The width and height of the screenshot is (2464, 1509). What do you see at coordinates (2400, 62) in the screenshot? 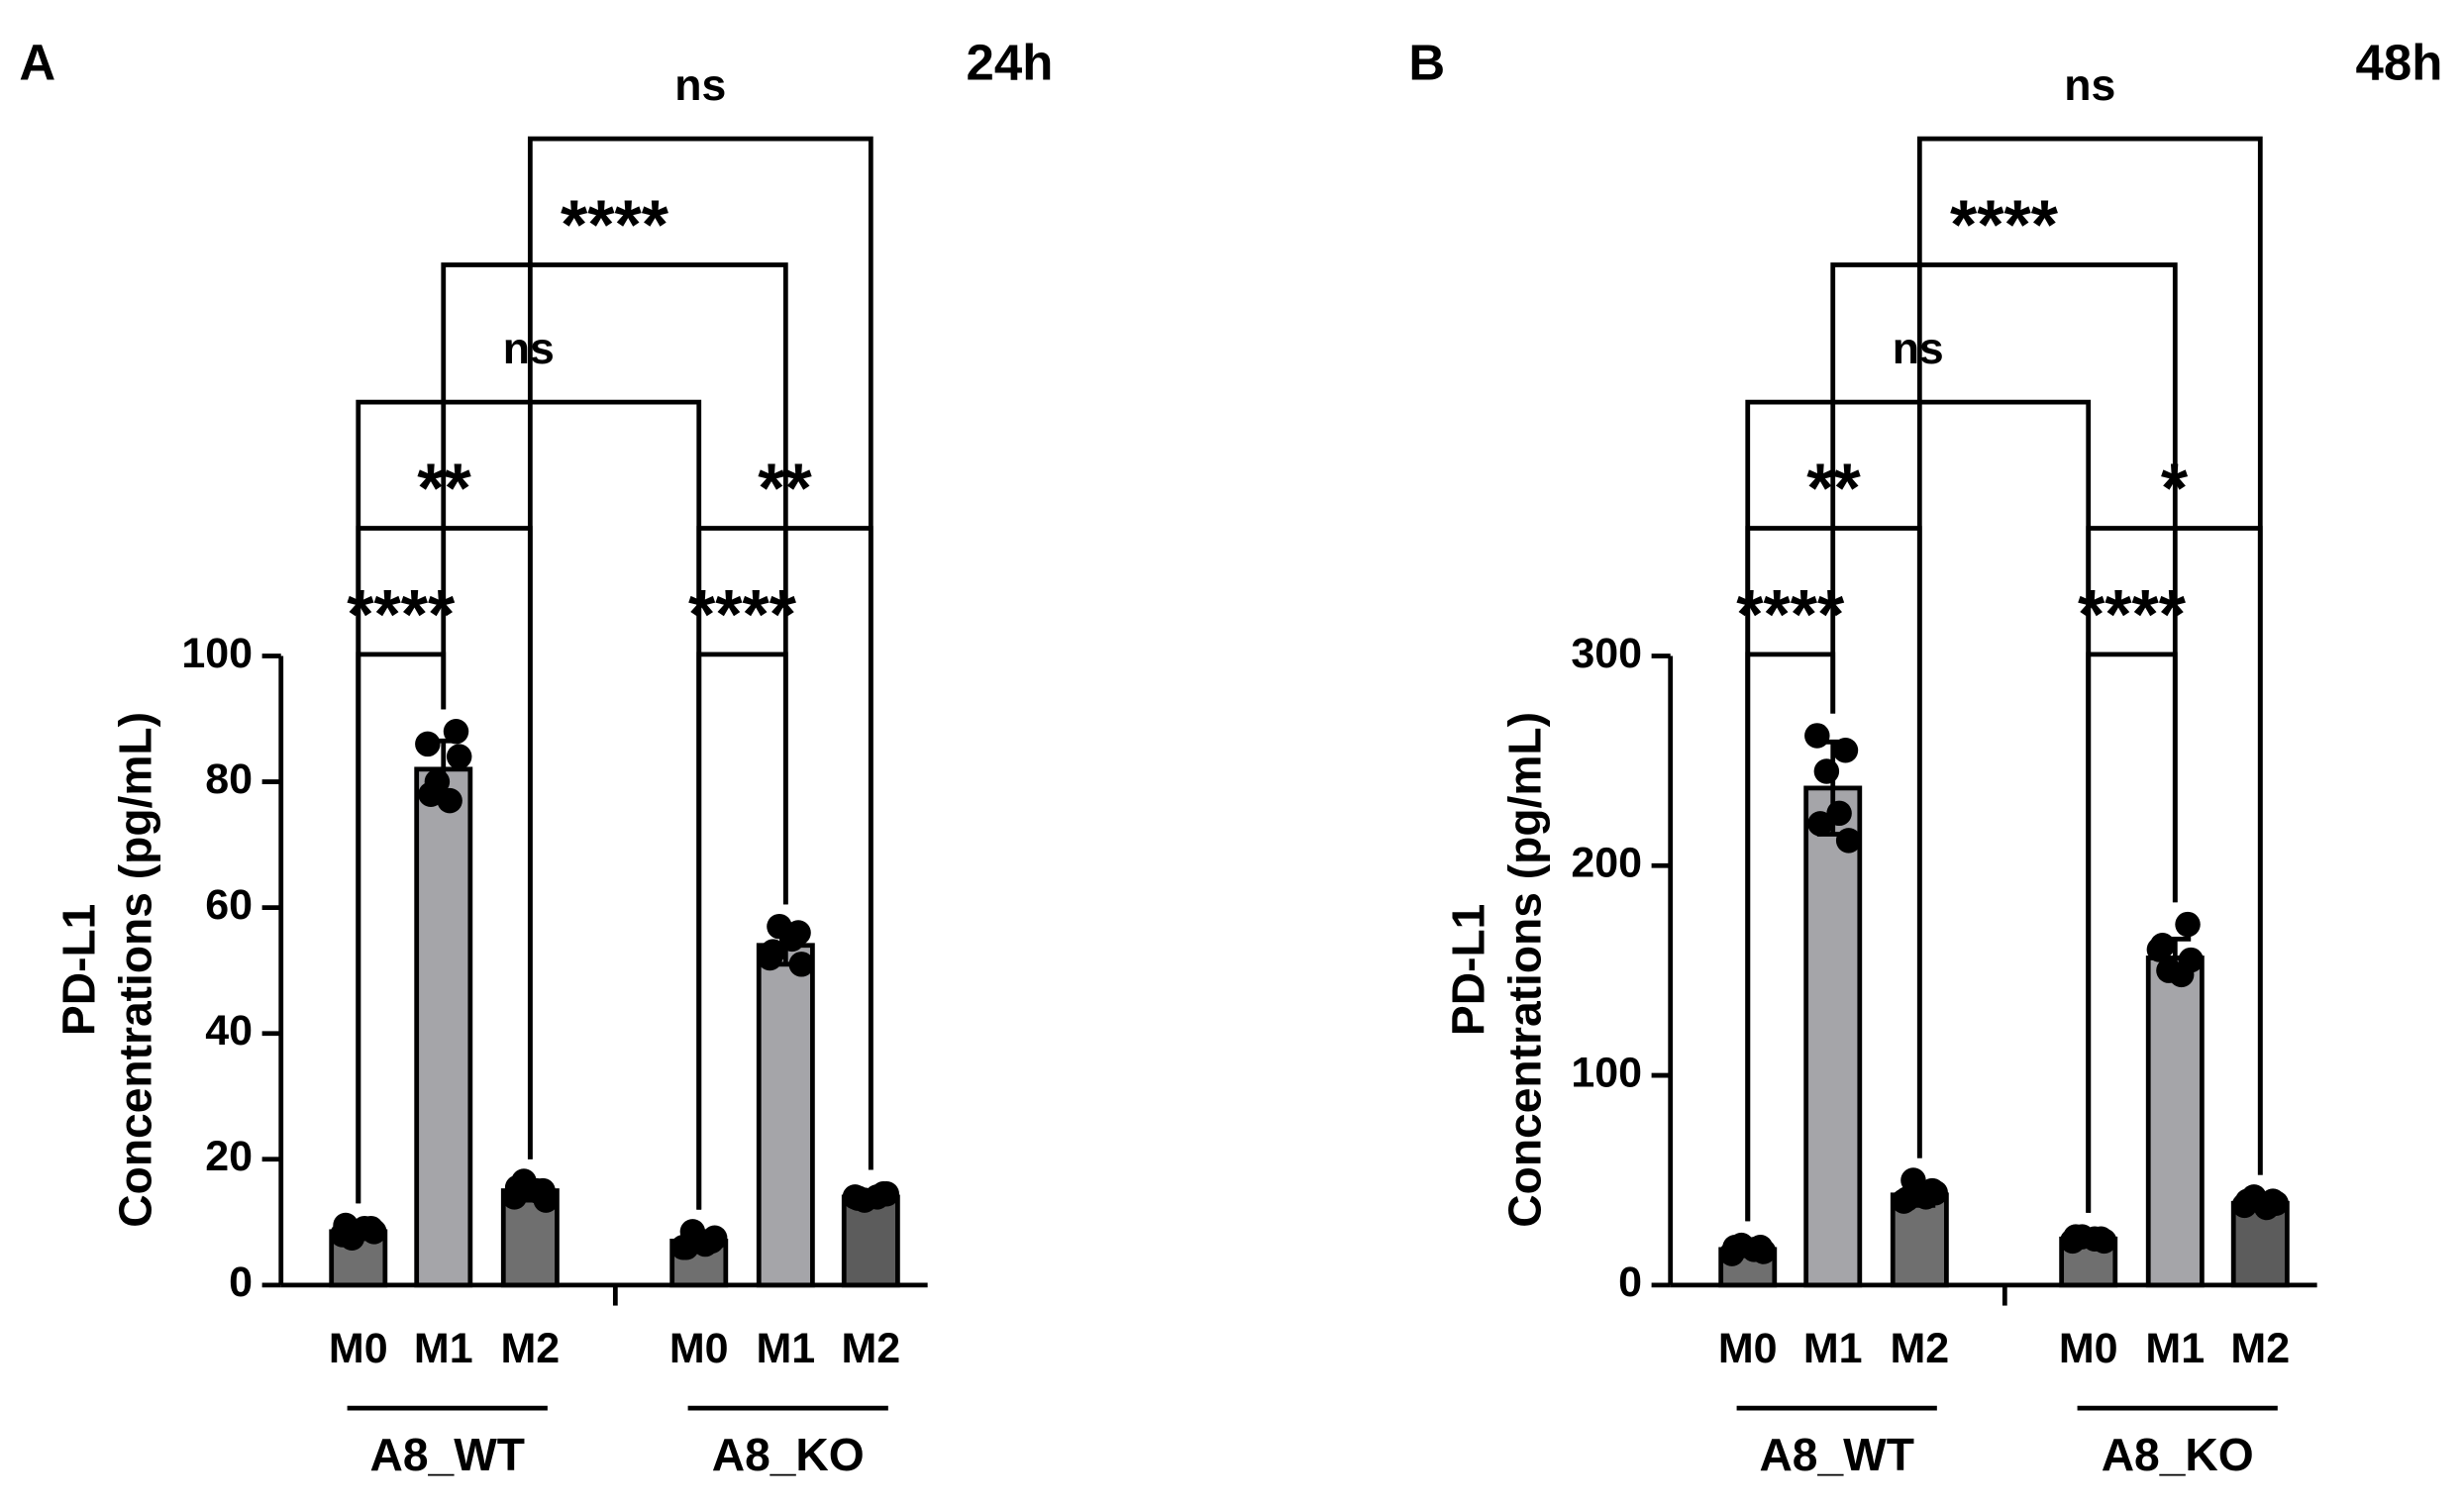
I see `chart-title: 48h` at bounding box center [2400, 62].